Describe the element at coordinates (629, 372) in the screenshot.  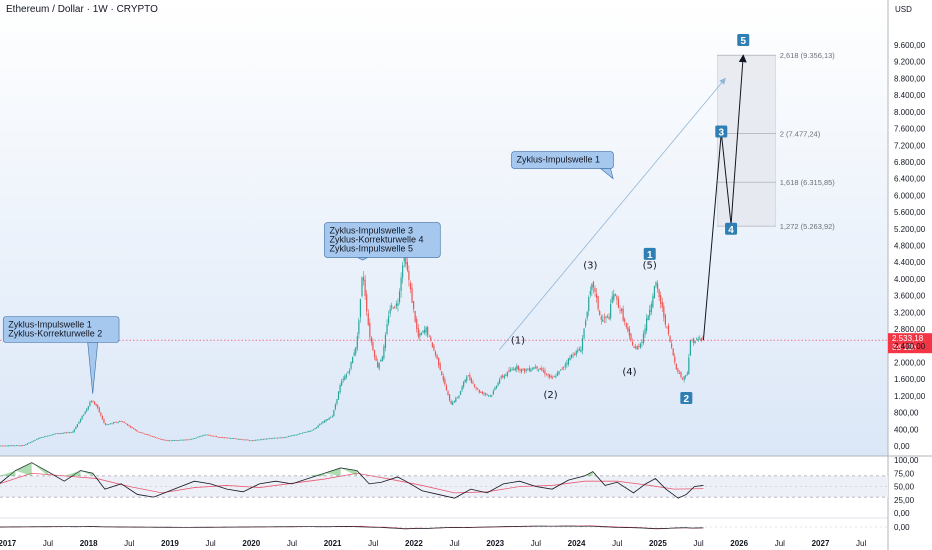
I see `wave-label: (4)` at that location.